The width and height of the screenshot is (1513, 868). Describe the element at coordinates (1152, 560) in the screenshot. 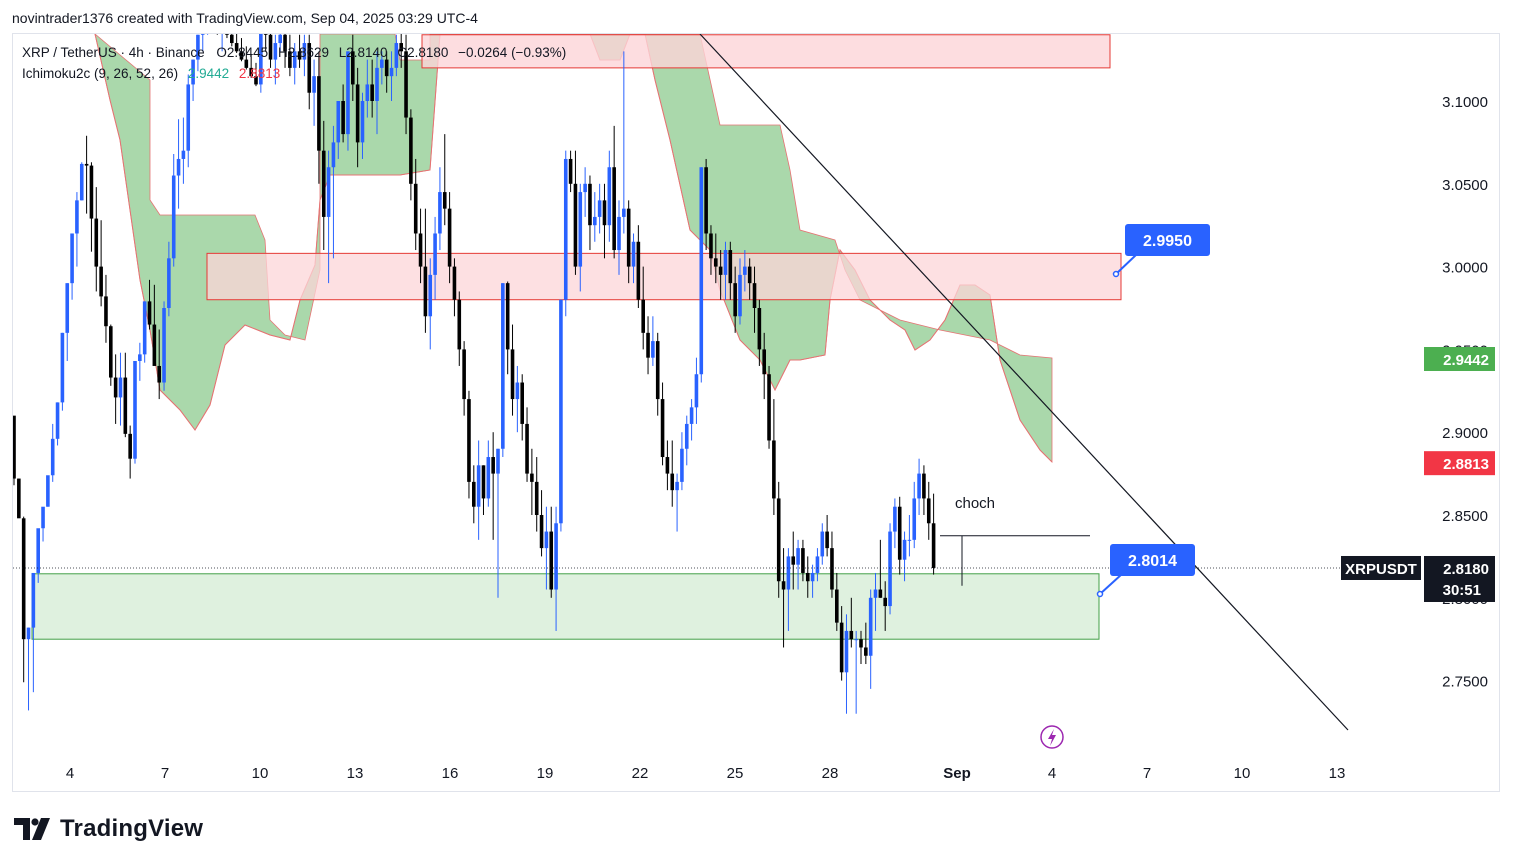

I see `callout-lower-box` at that location.